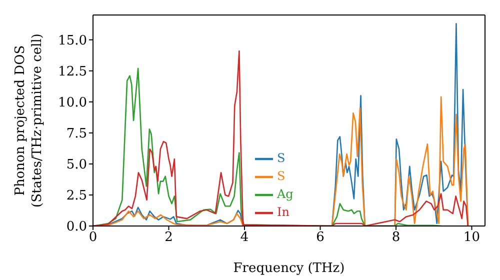 This screenshot has height=280, width=500. What do you see at coordinates (72, 40) in the screenshot?
I see `y-tick-label: 15.0` at bounding box center [72, 40].